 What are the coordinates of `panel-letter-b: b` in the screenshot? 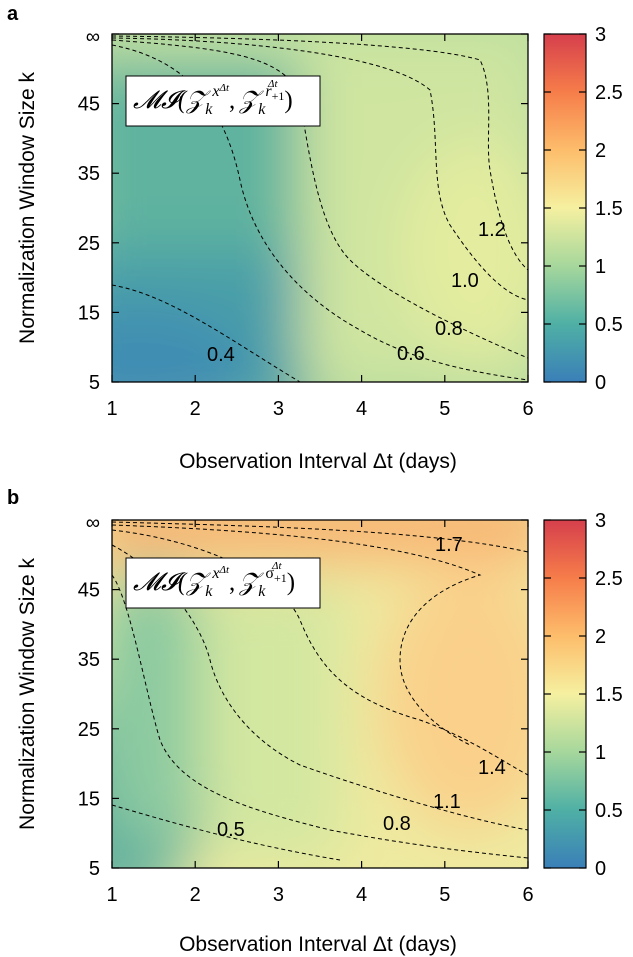 It's located at (13, 498).